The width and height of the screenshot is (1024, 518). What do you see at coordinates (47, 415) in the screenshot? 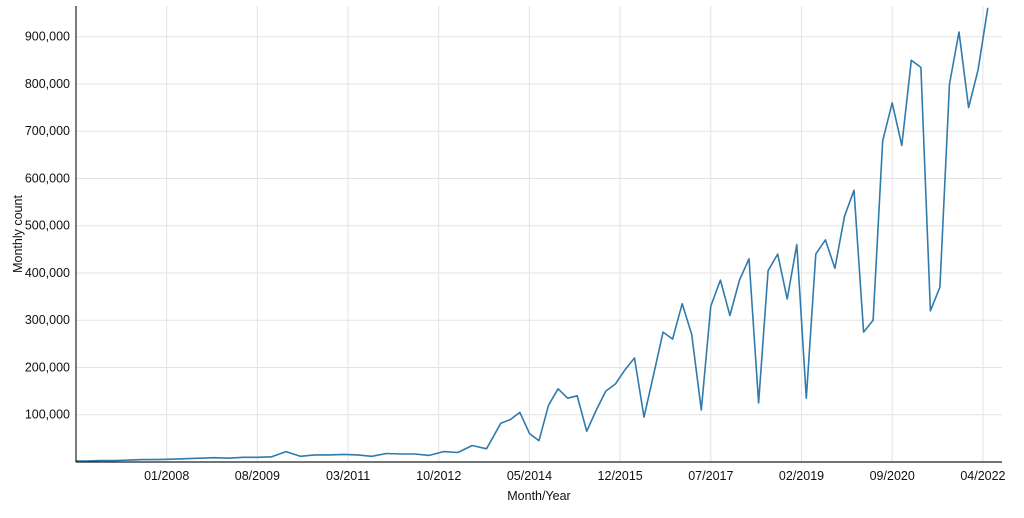
I see `y-tick-label: 100,000` at bounding box center [47, 415].